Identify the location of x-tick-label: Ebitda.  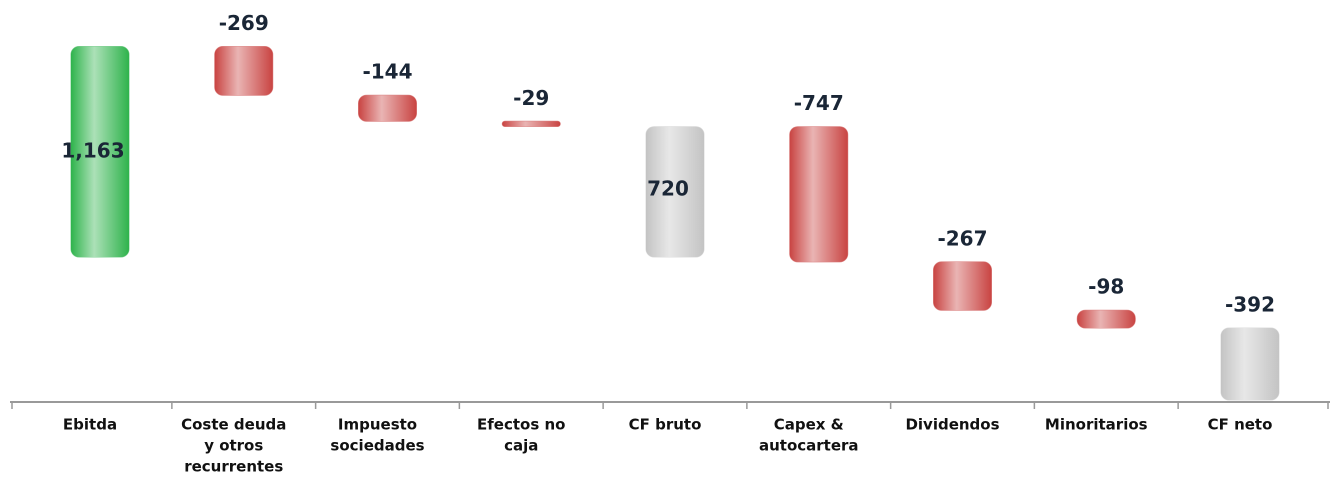
(90, 425).